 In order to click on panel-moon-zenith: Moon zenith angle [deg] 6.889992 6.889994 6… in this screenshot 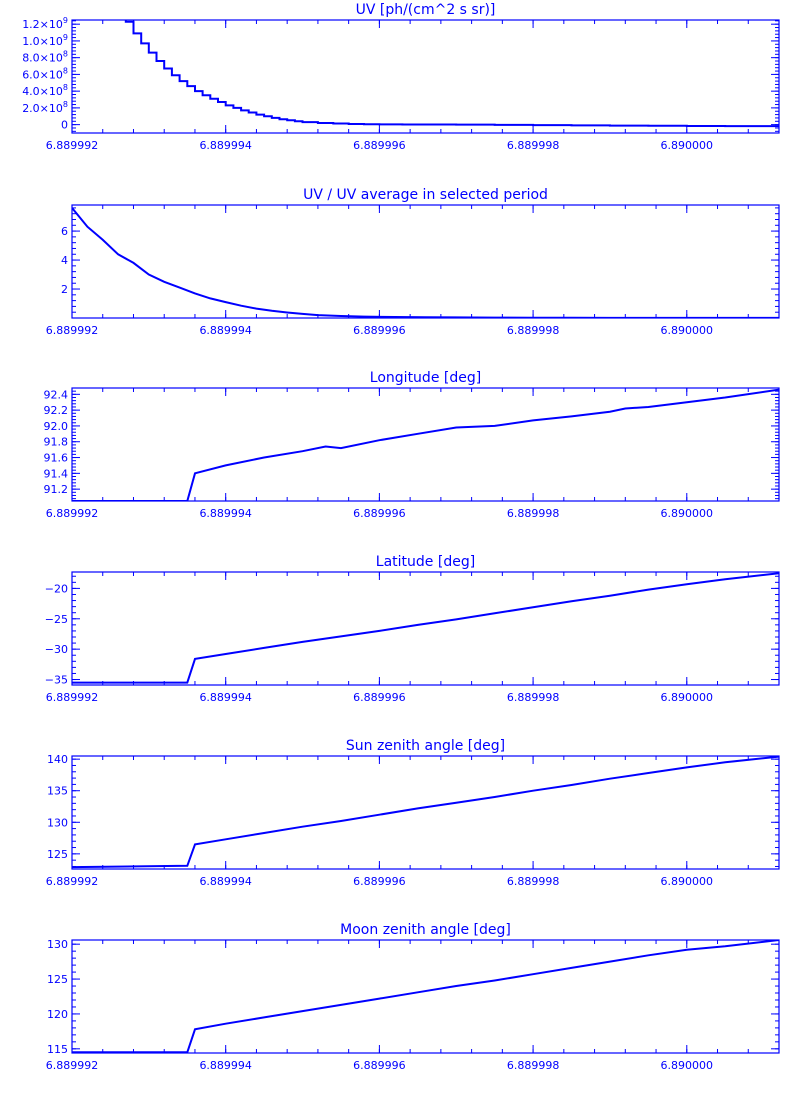, I will do `click(413, 997)`.